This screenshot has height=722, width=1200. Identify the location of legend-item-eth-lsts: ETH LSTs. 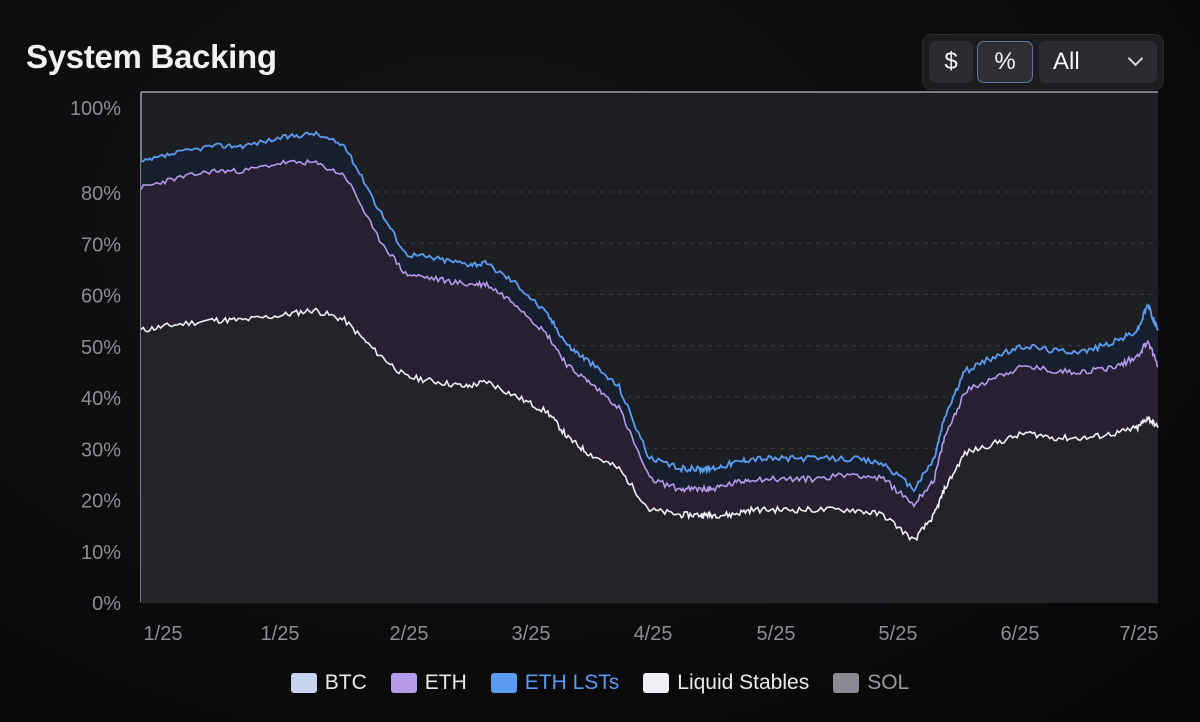
(555, 683).